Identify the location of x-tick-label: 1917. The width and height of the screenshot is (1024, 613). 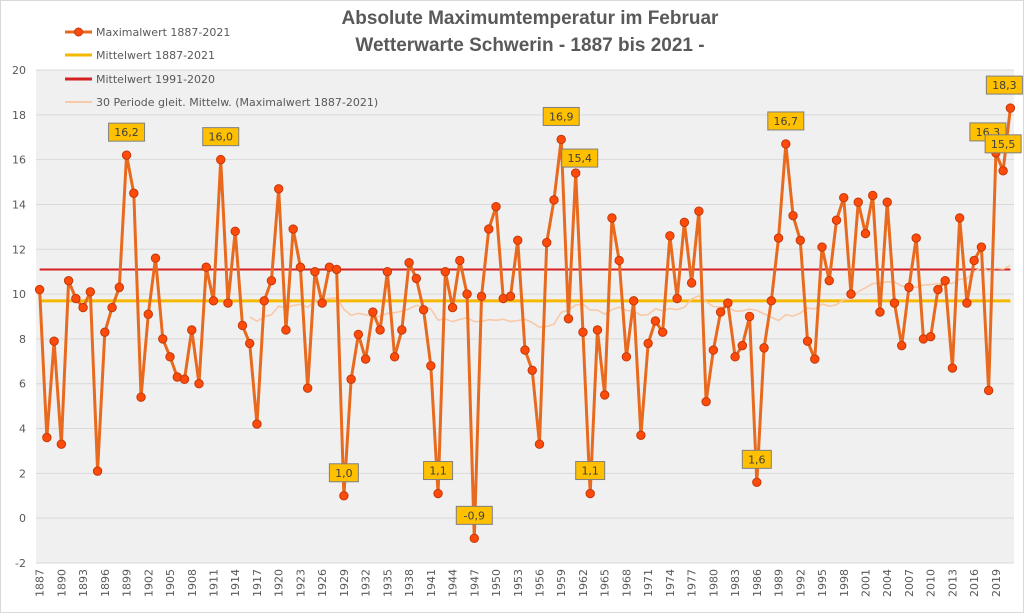
(257, 583).